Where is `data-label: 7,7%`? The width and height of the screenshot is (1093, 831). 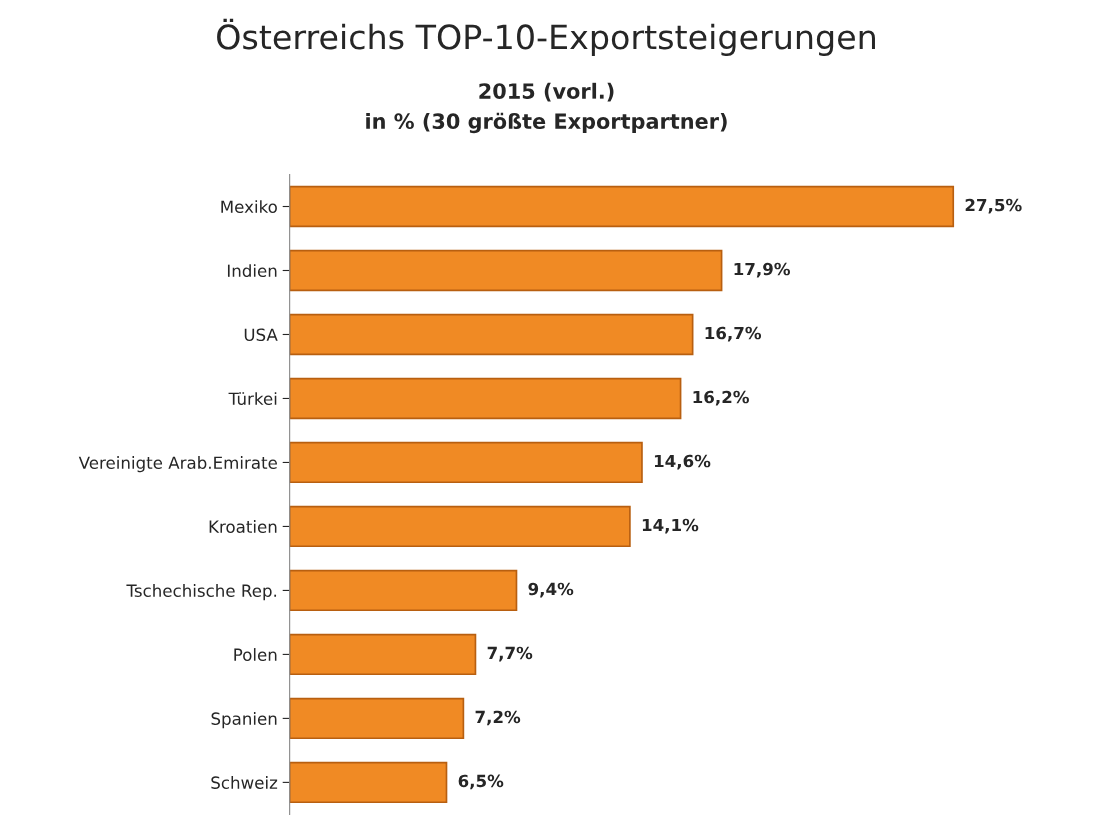
data-label: 7,7% is located at coordinates (510, 654).